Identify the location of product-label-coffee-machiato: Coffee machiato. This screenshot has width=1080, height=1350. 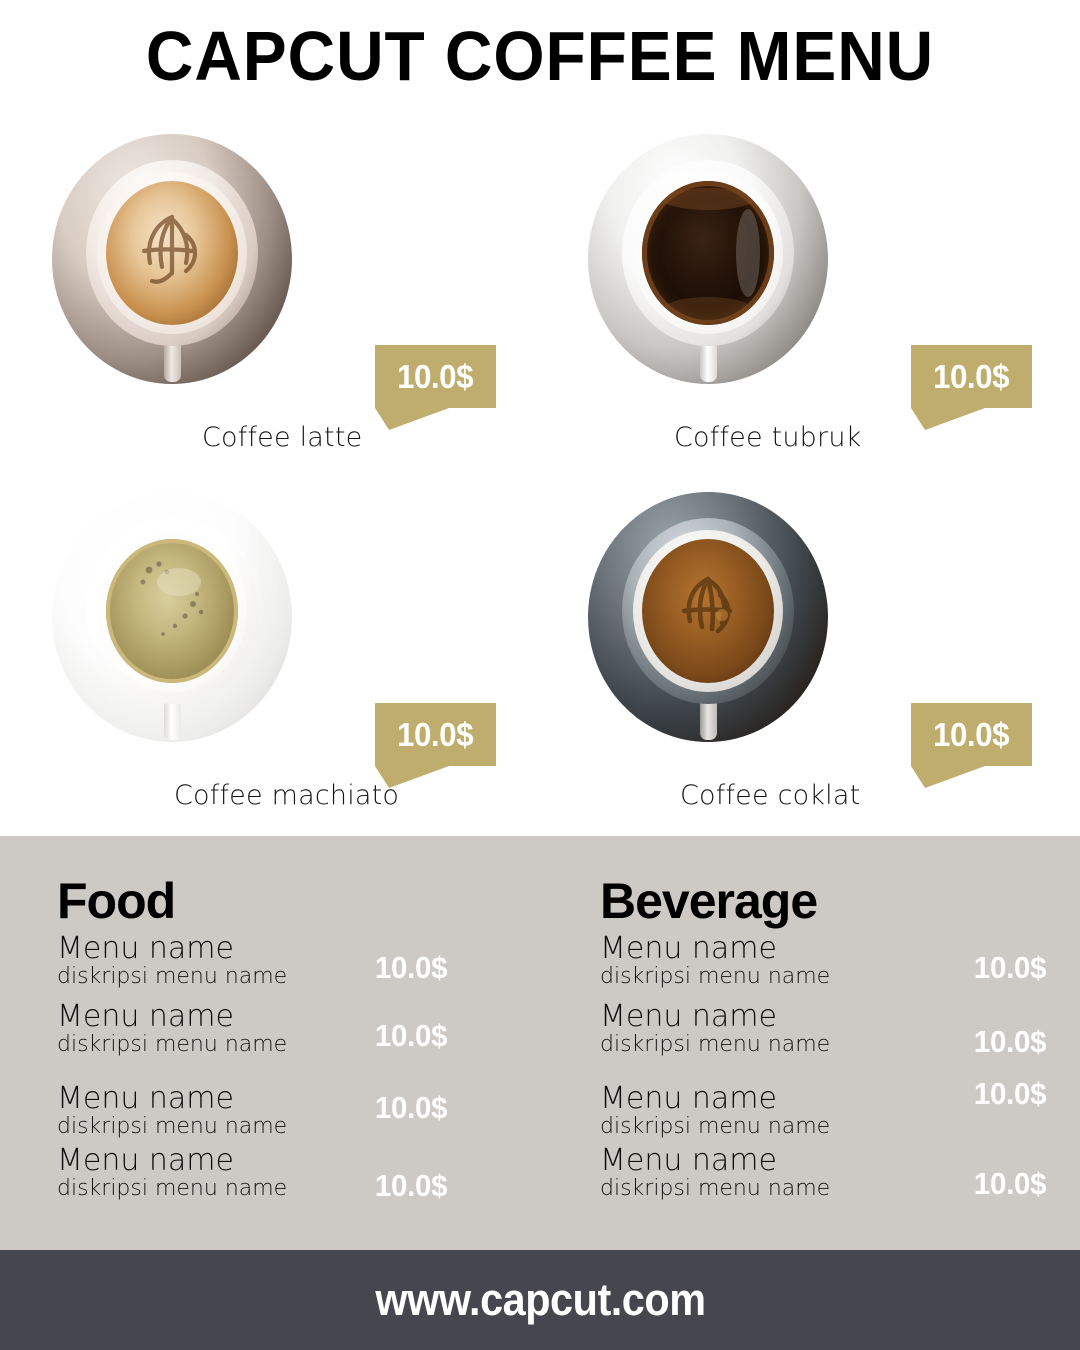
(287, 795).